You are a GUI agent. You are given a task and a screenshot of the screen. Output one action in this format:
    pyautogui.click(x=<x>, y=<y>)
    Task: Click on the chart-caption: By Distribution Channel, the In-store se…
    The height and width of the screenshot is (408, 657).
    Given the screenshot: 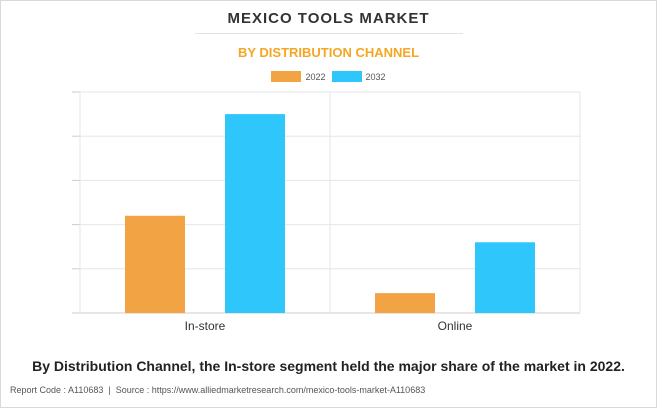 What is the action you would take?
    pyautogui.click(x=328, y=366)
    